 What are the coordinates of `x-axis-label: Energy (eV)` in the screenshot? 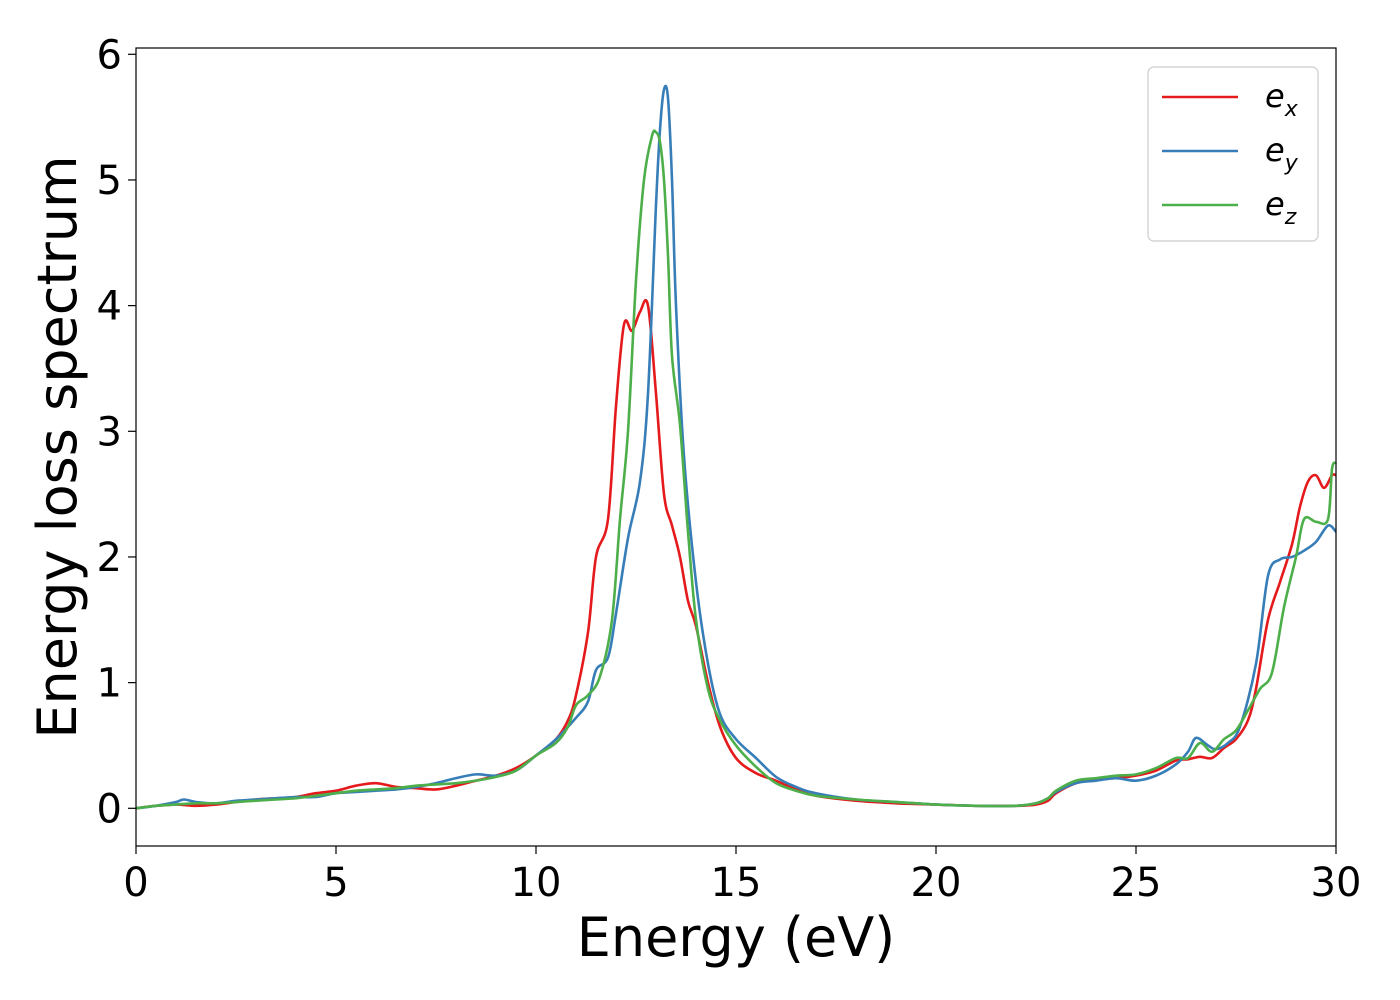 It's located at (736, 937).